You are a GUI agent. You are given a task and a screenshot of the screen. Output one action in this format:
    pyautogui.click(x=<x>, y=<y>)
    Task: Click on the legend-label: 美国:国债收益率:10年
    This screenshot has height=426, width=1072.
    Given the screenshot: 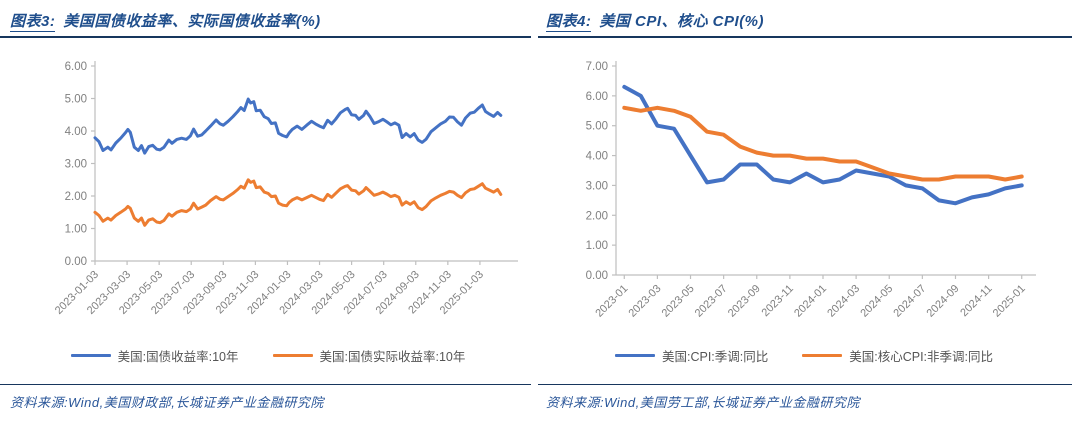 What is the action you would take?
    pyautogui.click(x=178, y=357)
    